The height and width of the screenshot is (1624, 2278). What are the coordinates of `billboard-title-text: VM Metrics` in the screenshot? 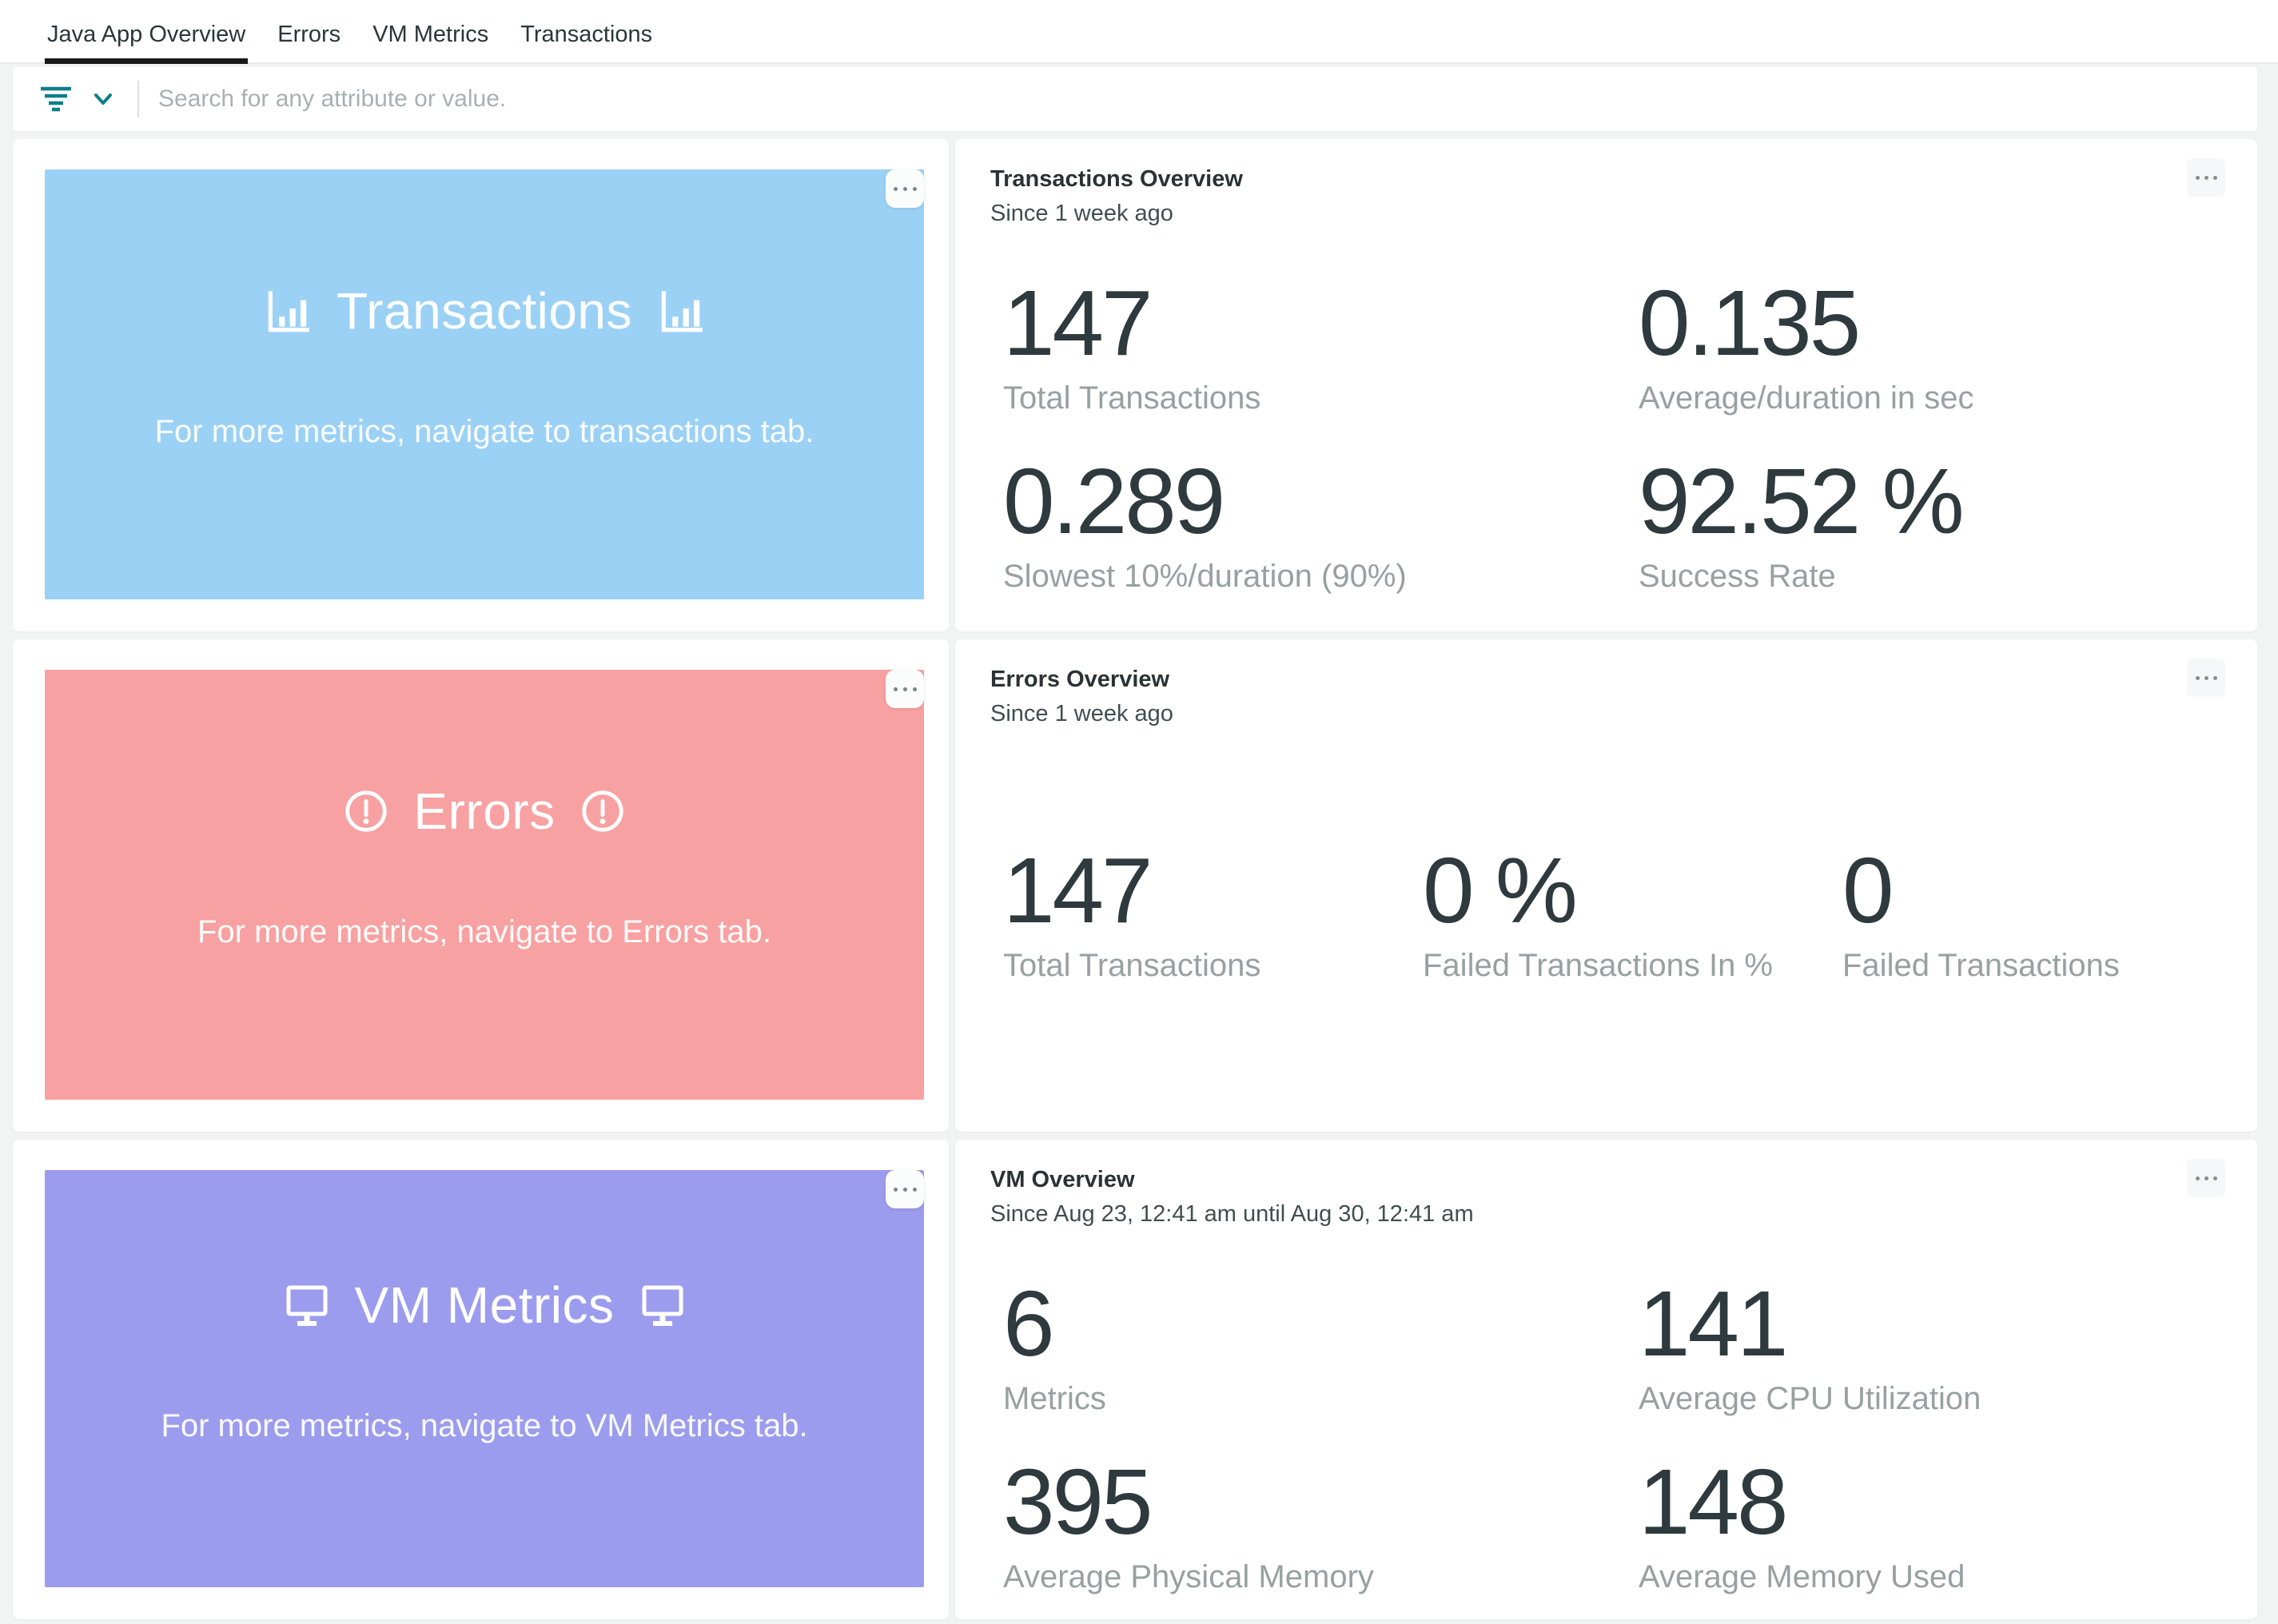 It's located at (485, 1305).